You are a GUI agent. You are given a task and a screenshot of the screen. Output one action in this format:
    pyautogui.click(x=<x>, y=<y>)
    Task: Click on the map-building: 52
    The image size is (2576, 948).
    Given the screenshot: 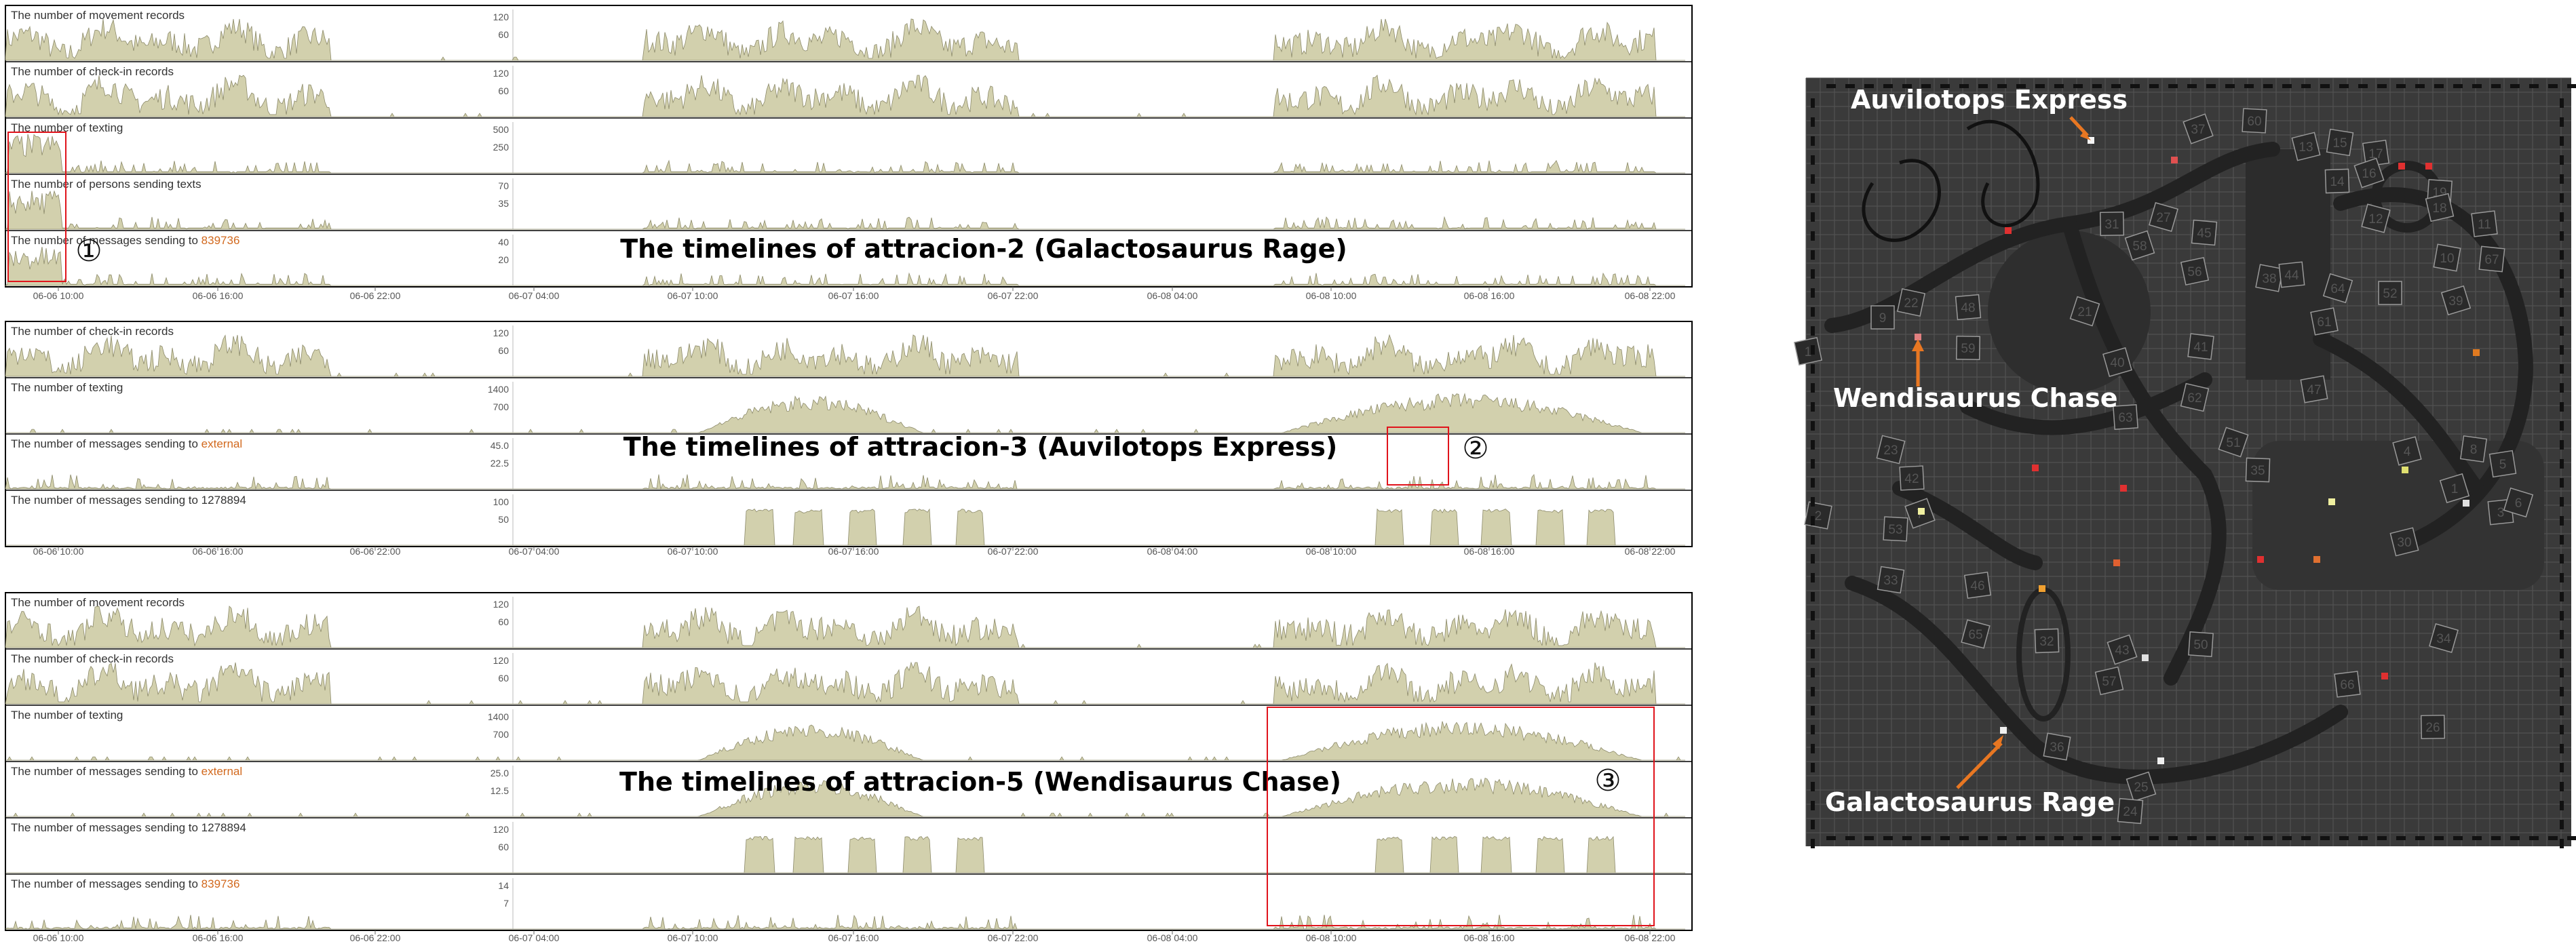 What is the action you would take?
    pyautogui.click(x=2390, y=293)
    